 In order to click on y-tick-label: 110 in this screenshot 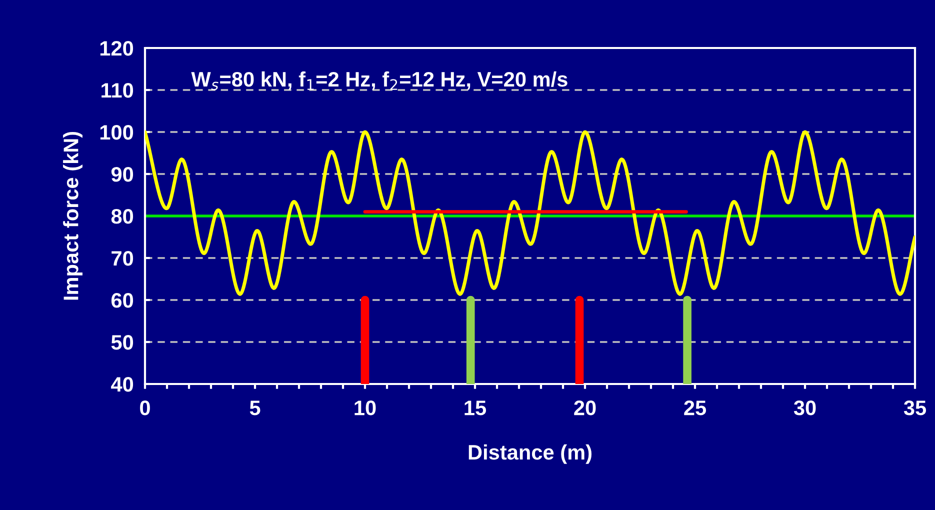, I will do `click(118, 90)`.